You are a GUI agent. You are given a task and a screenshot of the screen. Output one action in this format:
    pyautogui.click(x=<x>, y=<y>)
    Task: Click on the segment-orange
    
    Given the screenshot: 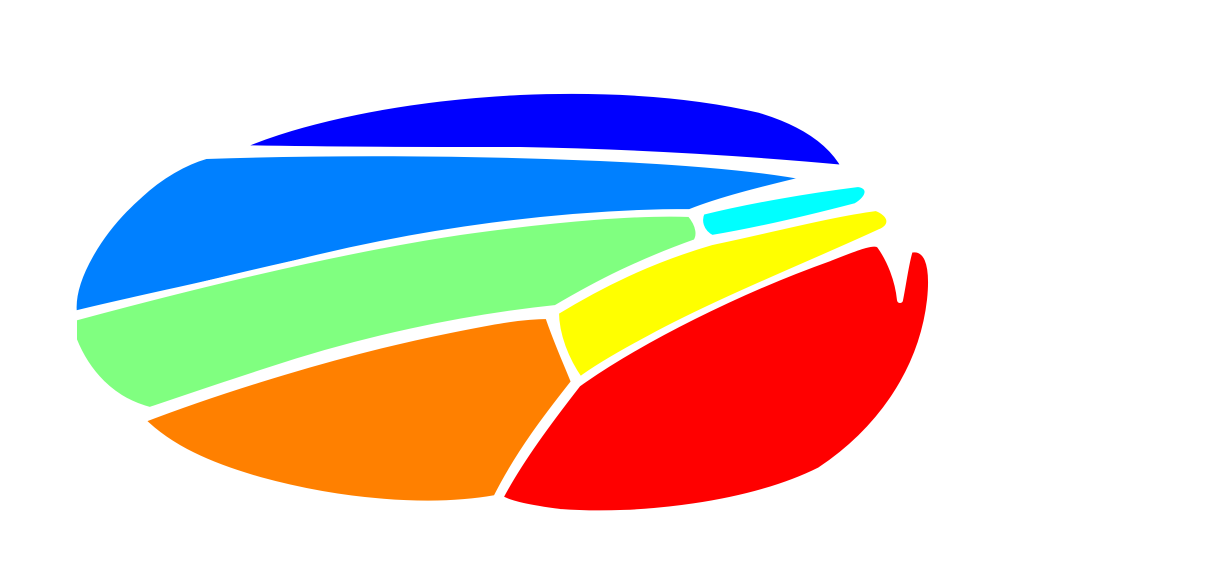 What is the action you would take?
    pyautogui.click(x=358, y=410)
    